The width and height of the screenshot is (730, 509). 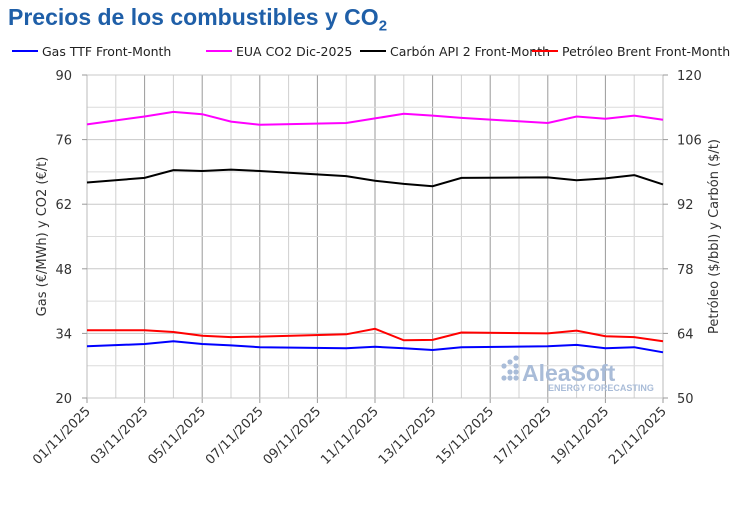 What do you see at coordinates (569, 373) in the screenshot?
I see `watermark-brand: AleaSoft` at bounding box center [569, 373].